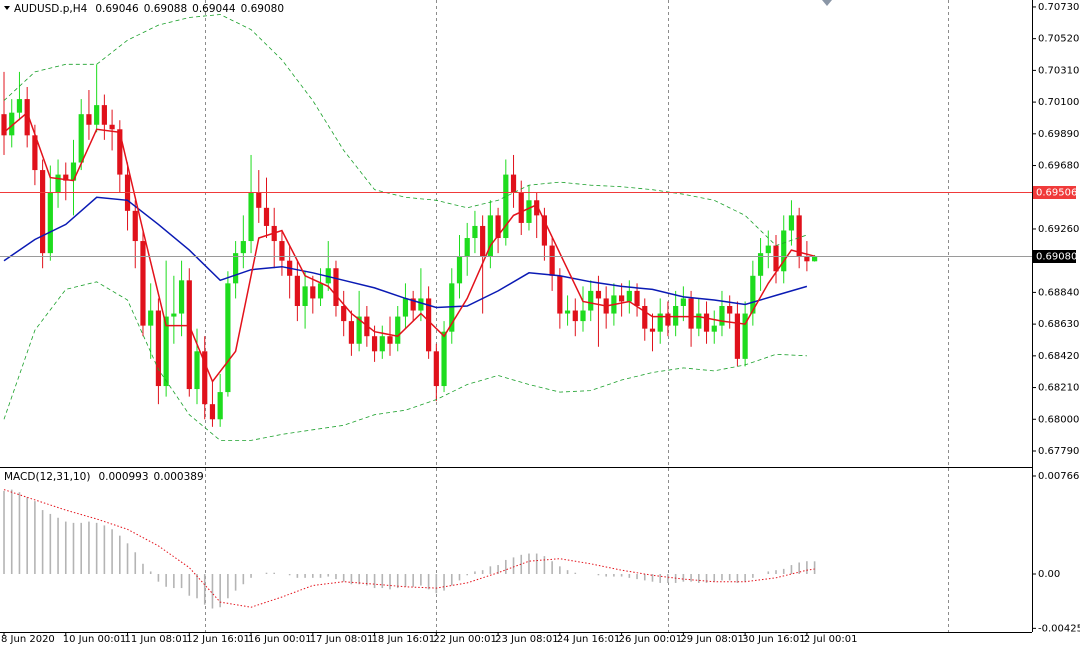 This screenshot has width=1080, height=648. Describe the element at coordinates (218, 639) in the screenshot. I see `x-tick-label: 12 Jun 16:01` at that location.